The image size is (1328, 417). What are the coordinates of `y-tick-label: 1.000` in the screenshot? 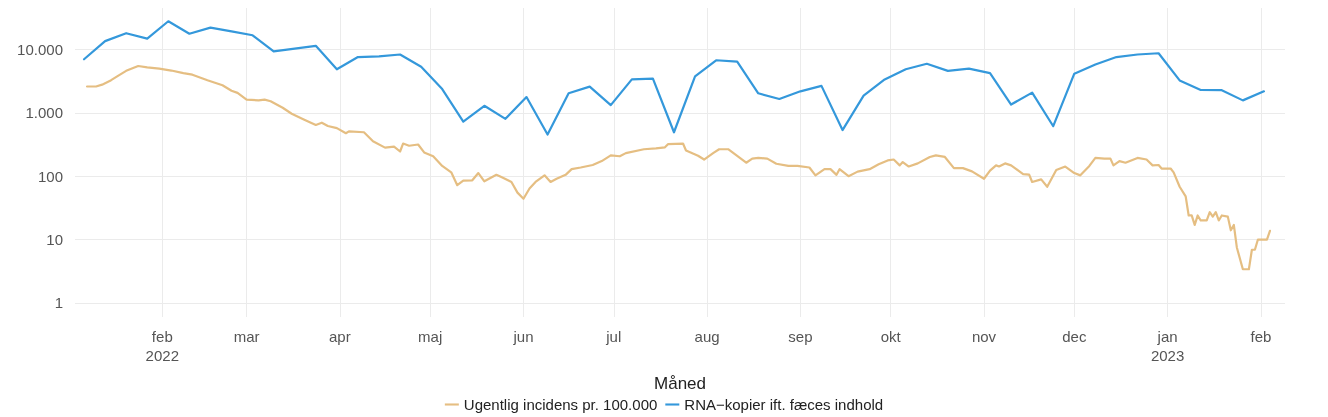 It's located at (44, 113).